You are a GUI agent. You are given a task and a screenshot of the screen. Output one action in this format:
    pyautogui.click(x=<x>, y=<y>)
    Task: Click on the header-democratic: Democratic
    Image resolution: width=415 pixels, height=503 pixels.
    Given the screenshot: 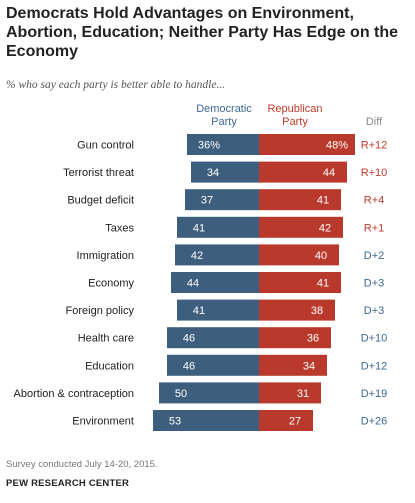 What is the action you would take?
    pyautogui.click(x=224, y=109)
    